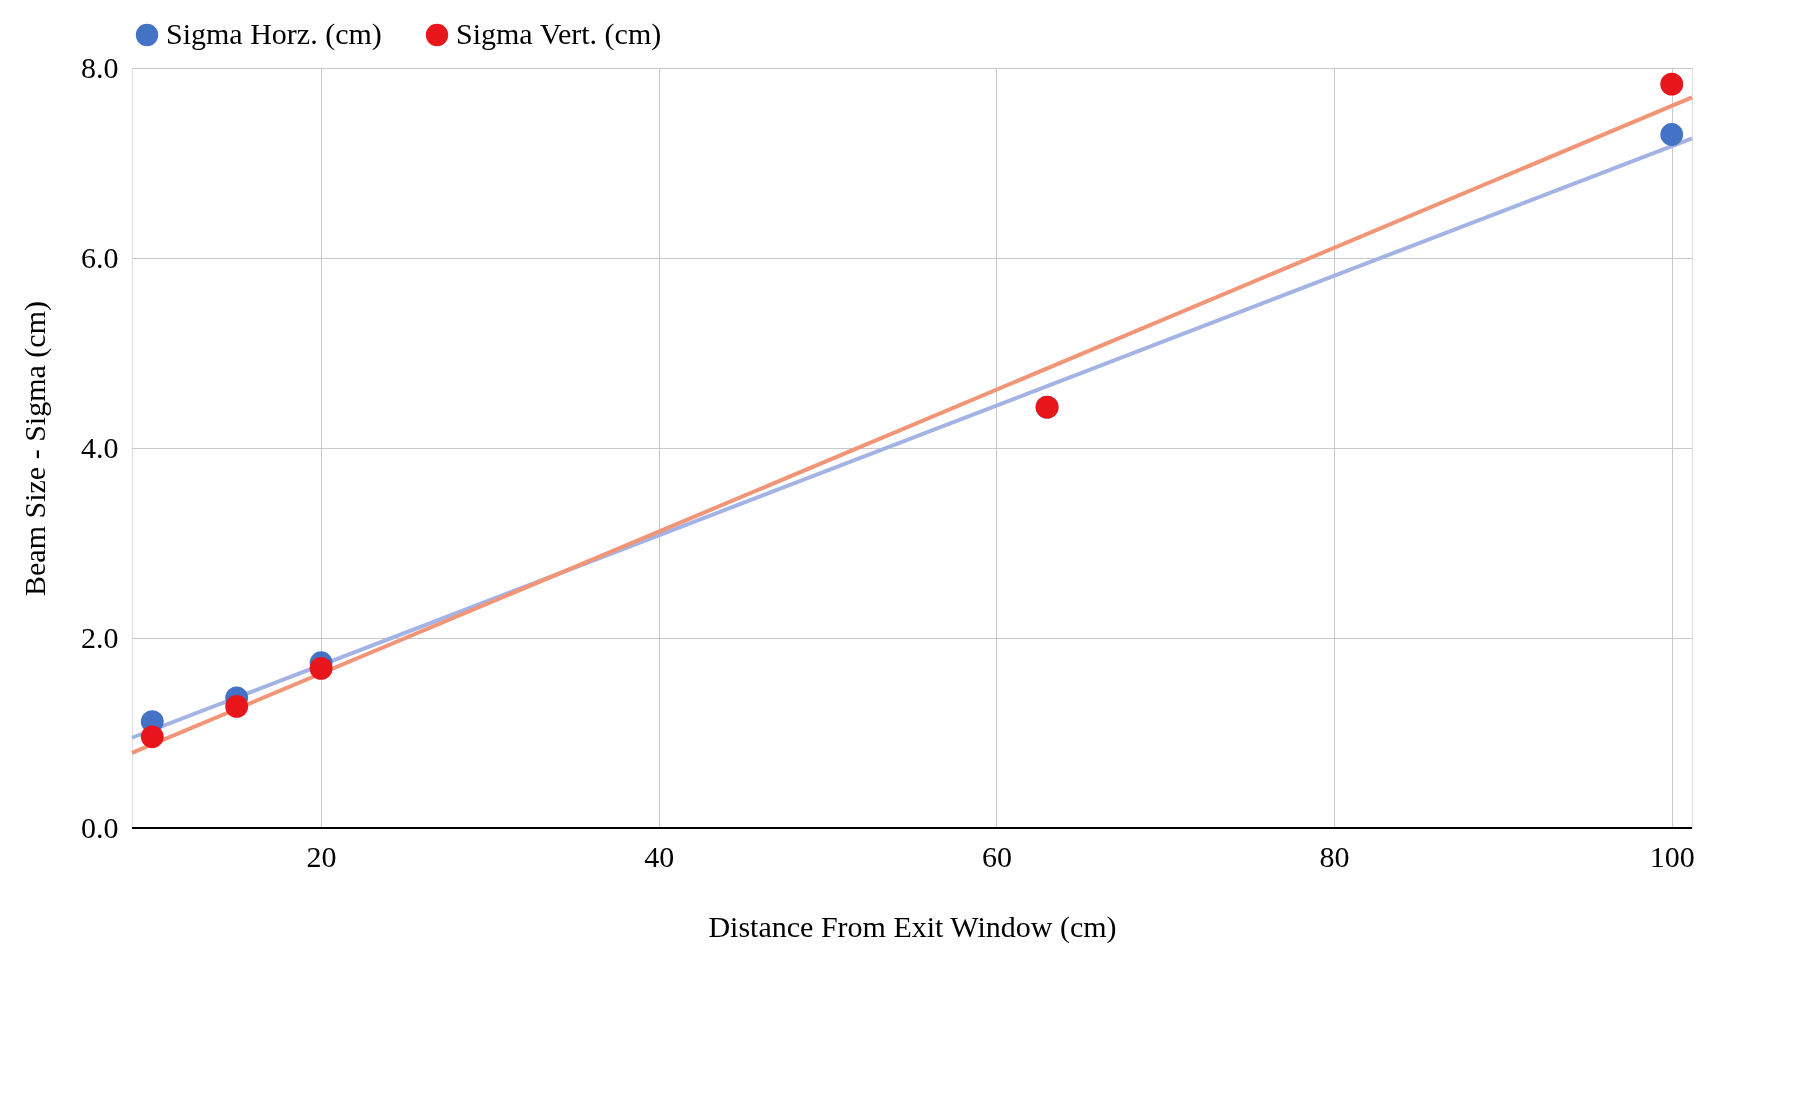 The height and width of the screenshot is (1115, 1805). Describe the element at coordinates (1334, 856) in the screenshot. I see `x-tick-label: 80` at that location.